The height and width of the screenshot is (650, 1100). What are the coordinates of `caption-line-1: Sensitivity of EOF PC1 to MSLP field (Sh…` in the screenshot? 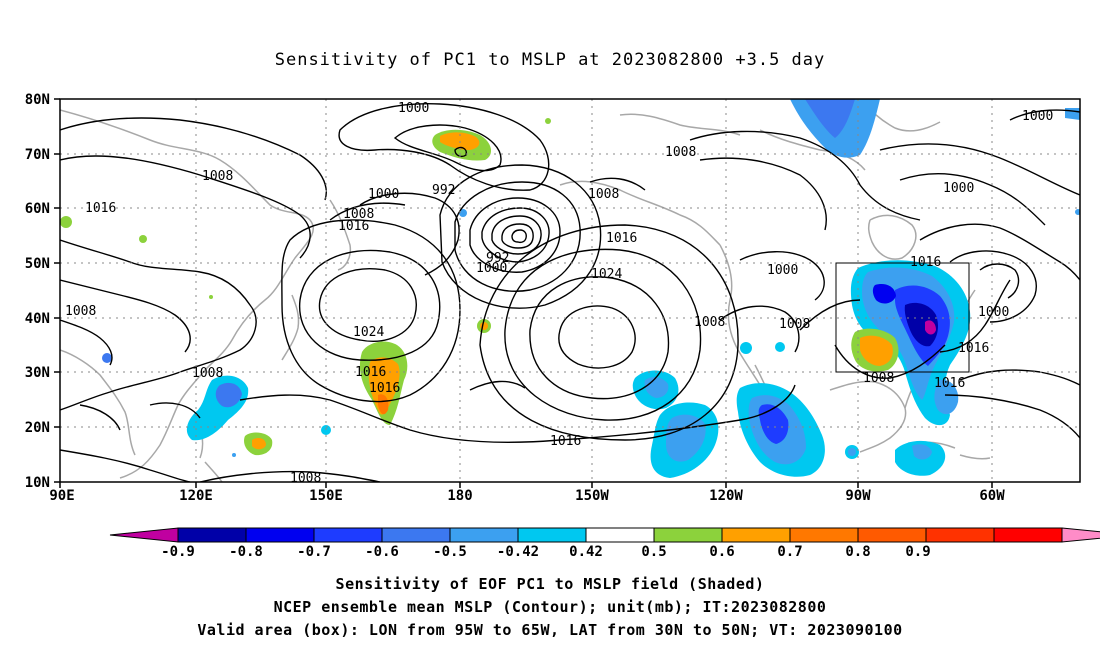 It's located at (550, 584).